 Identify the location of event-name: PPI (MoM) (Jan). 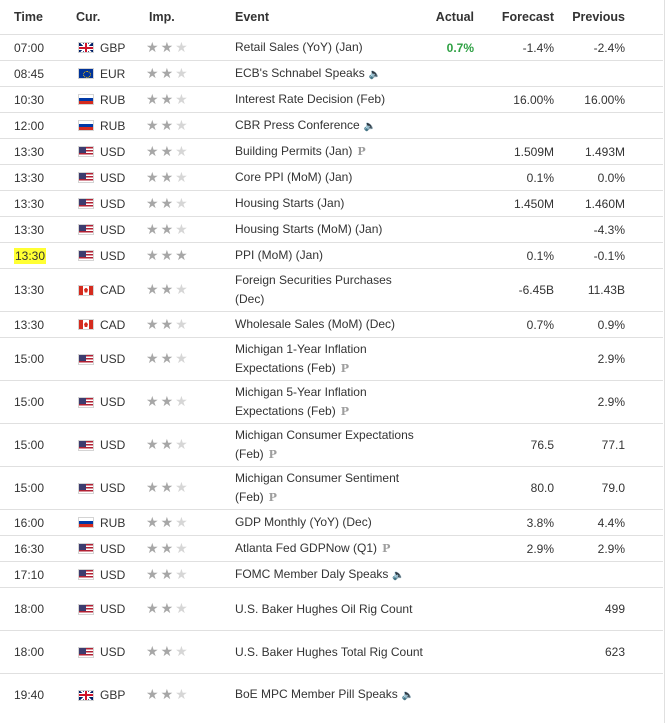
(330, 255).